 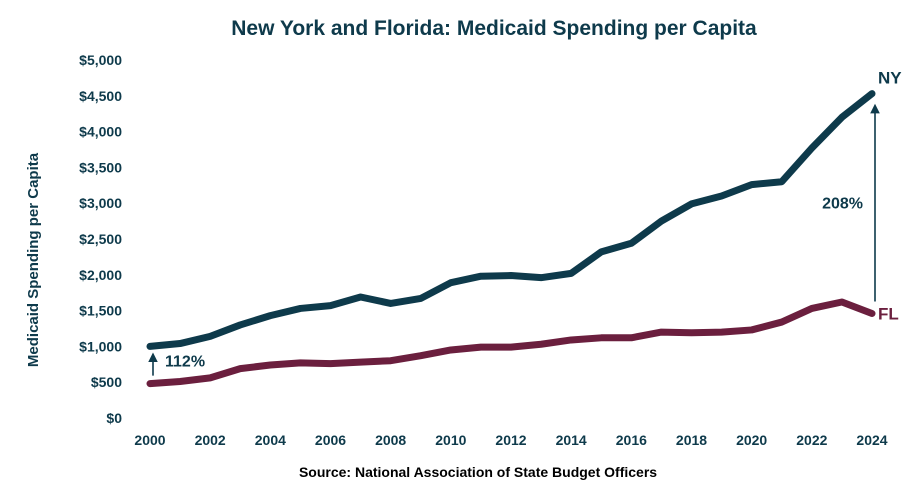 What do you see at coordinates (270, 440) in the screenshot?
I see `x-tick-label: 2004` at bounding box center [270, 440].